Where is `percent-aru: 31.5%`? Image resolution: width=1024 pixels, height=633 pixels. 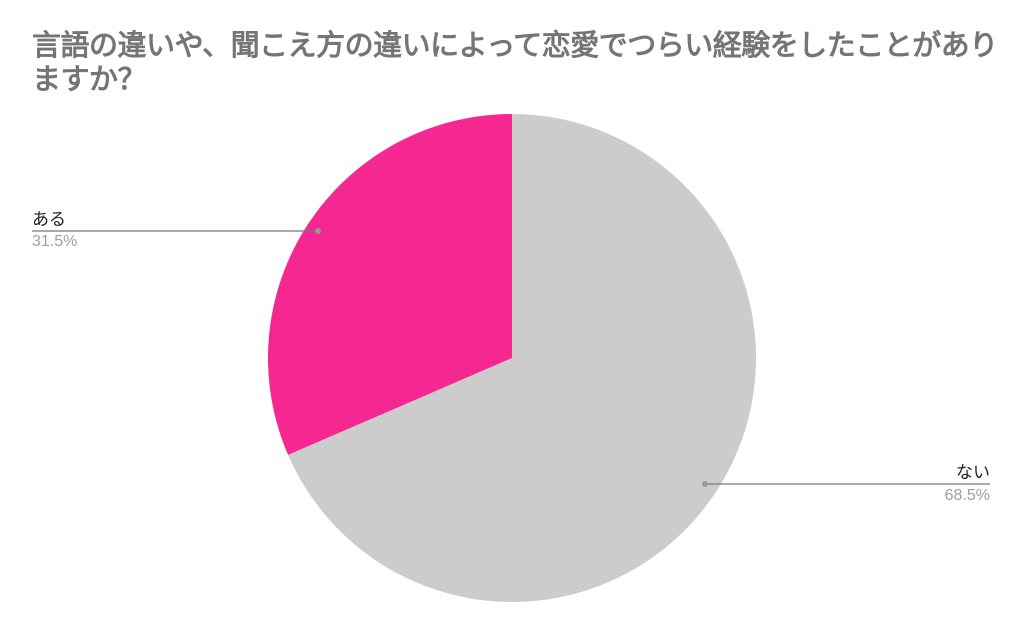
percent-aru: 31.5% is located at coordinates (55, 241).